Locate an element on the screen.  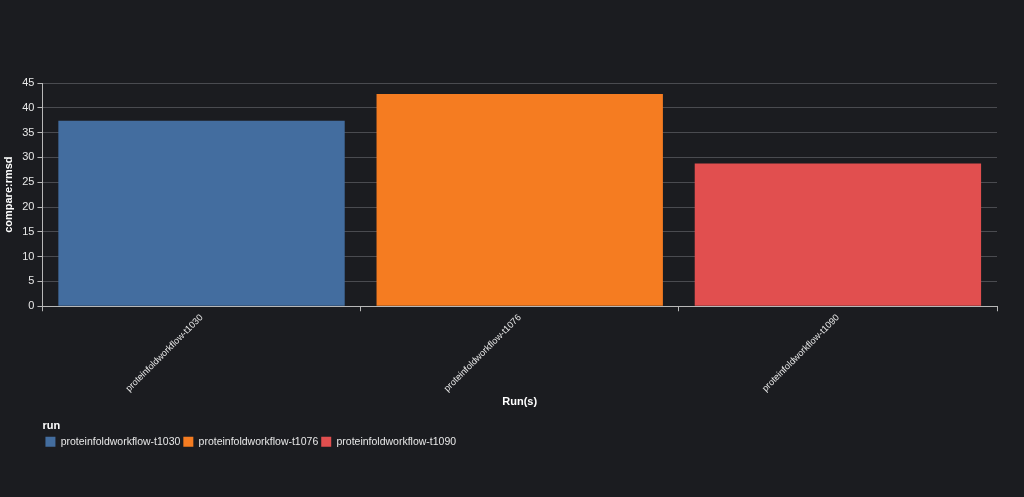
x-axis-title: Run(s) is located at coordinates (520, 400).